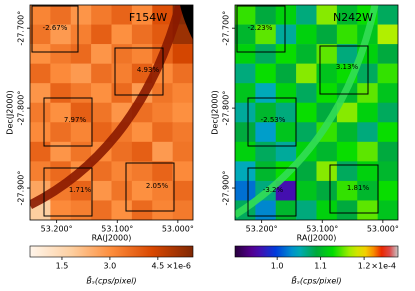 This screenshot has height=291, width=415. What do you see at coordinates (383, 266) in the screenshot?
I see `colorbar-offset: ×1e-4` at bounding box center [383, 266].